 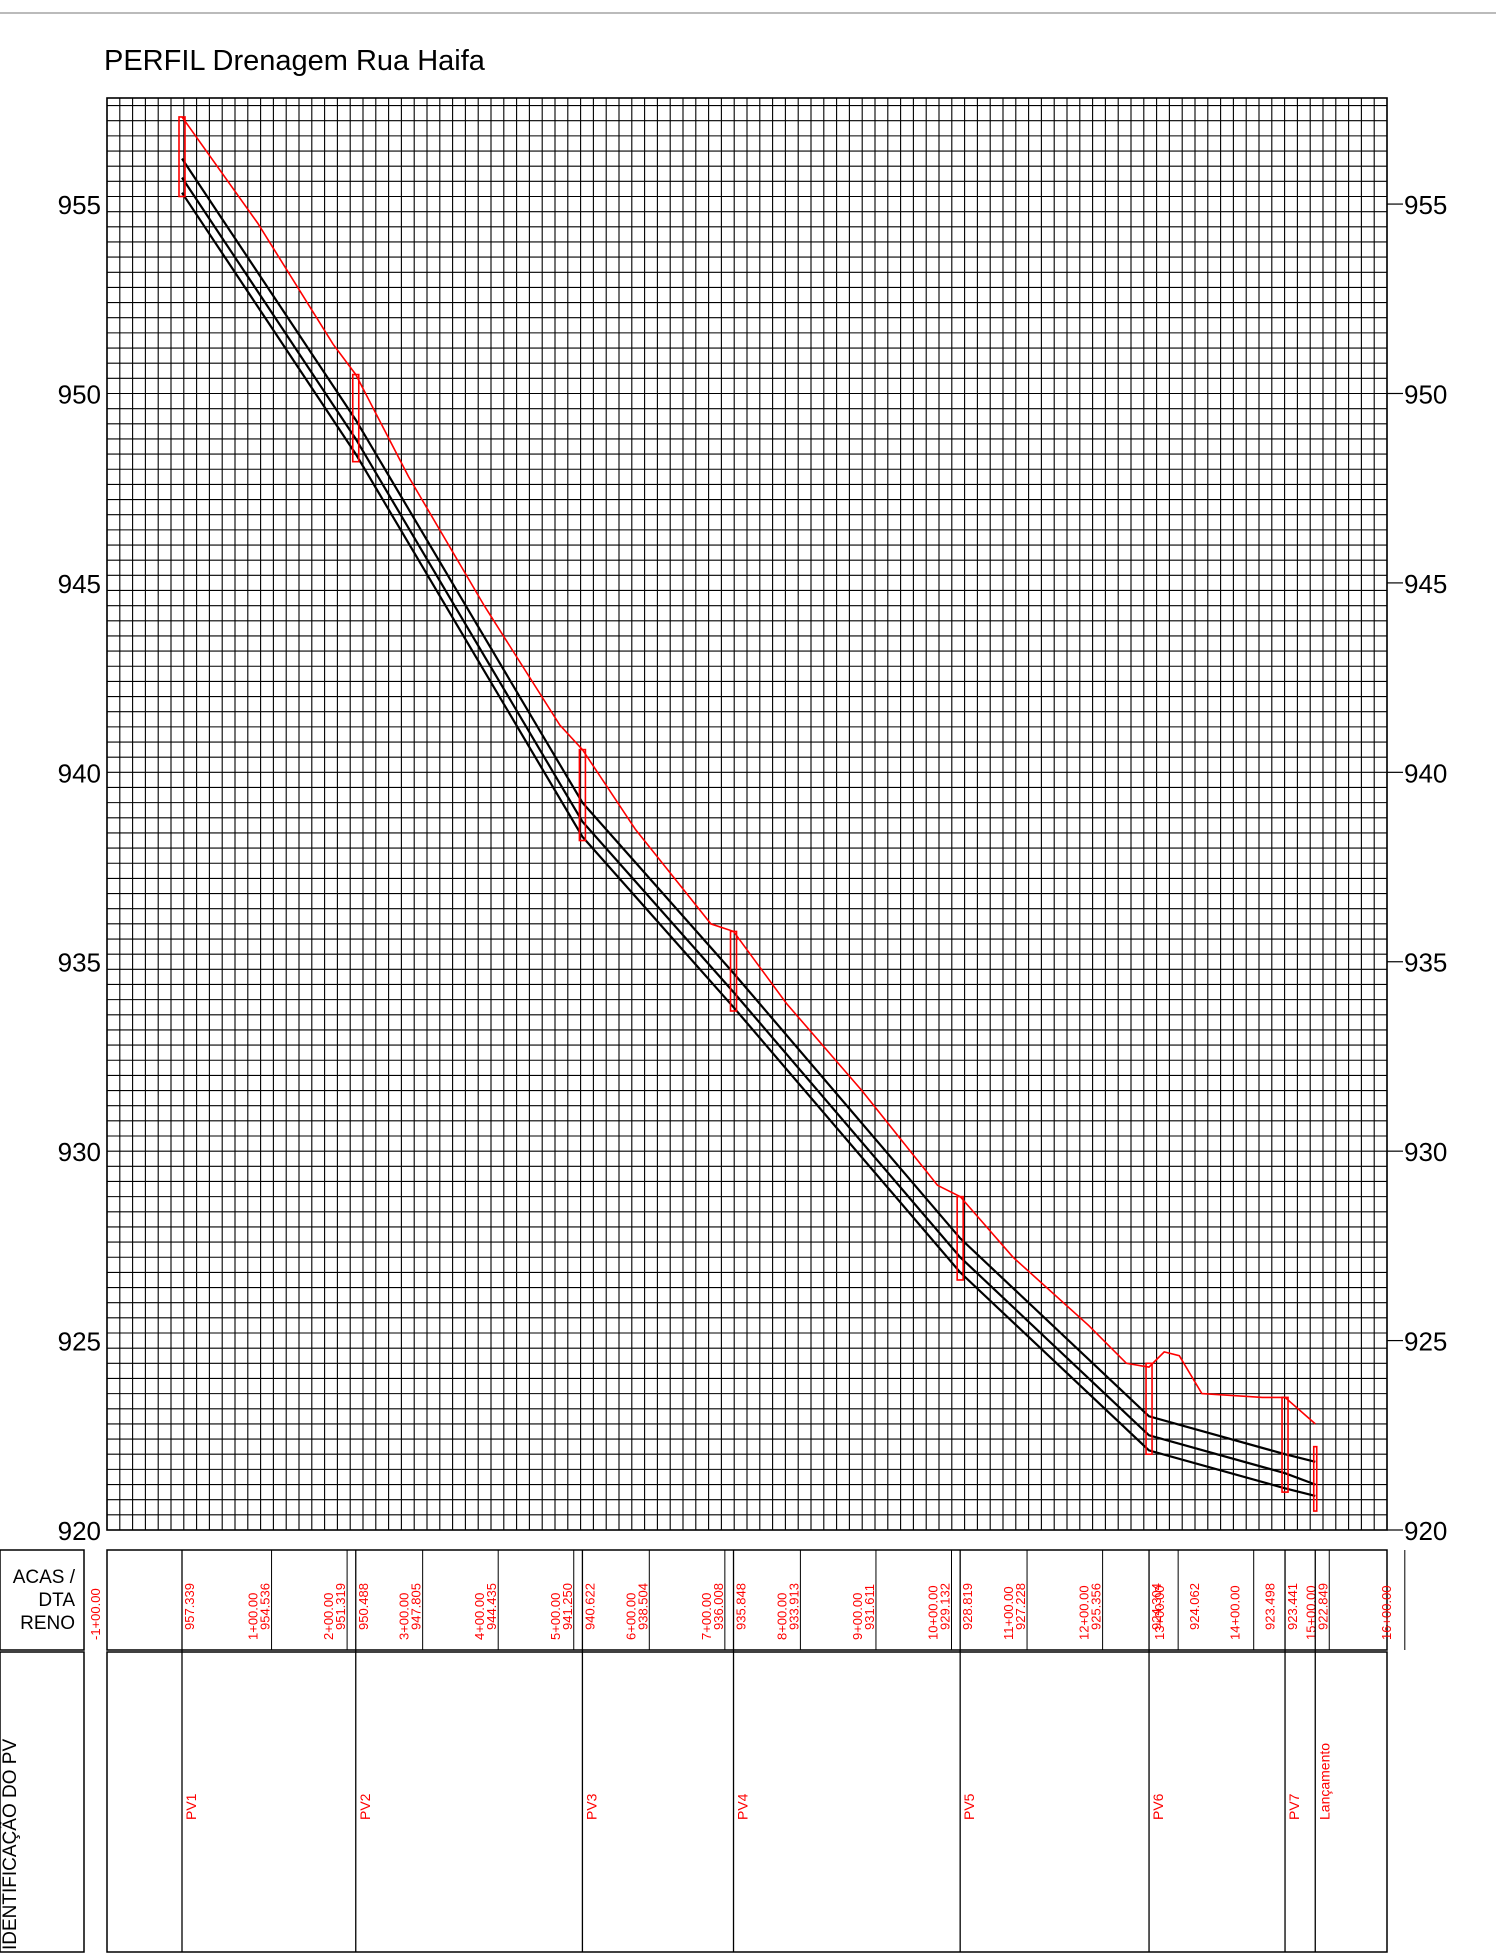 What do you see at coordinates (933, 1612) in the screenshot?
I see `station-label: 10+00.00` at bounding box center [933, 1612].